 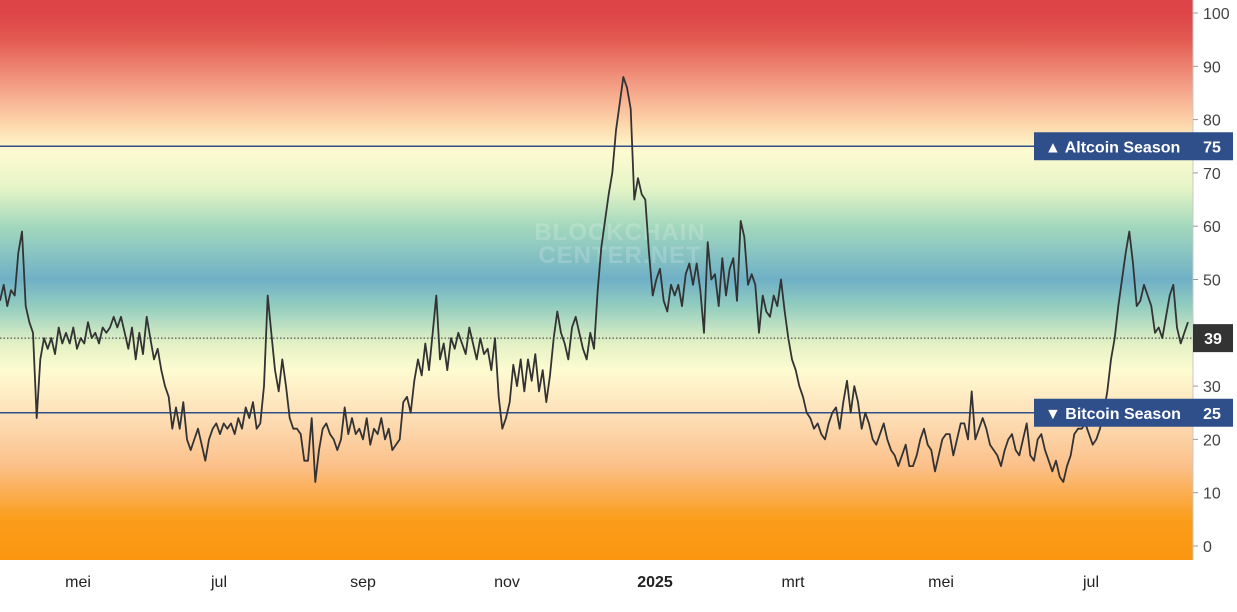 What do you see at coordinates (1133, 279) in the screenshot?
I see `axis-badges: ▲ Altcoin Season 75 ▼ Bitcoin Season 25 39` at bounding box center [1133, 279].